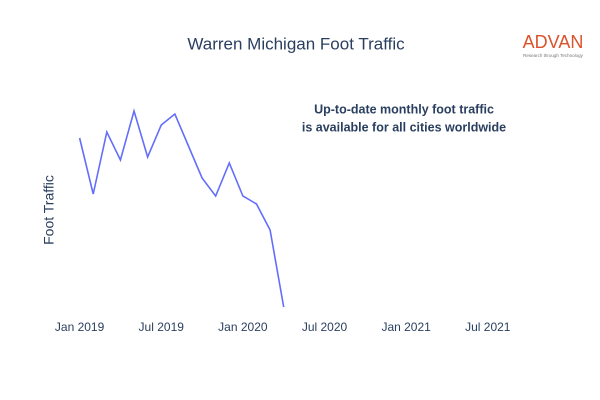 This screenshot has width=600, height=400. What do you see at coordinates (488, 327) in the screenshot?
I see `x-tick-label: Jul 2021` at bounding box center [488, 327].